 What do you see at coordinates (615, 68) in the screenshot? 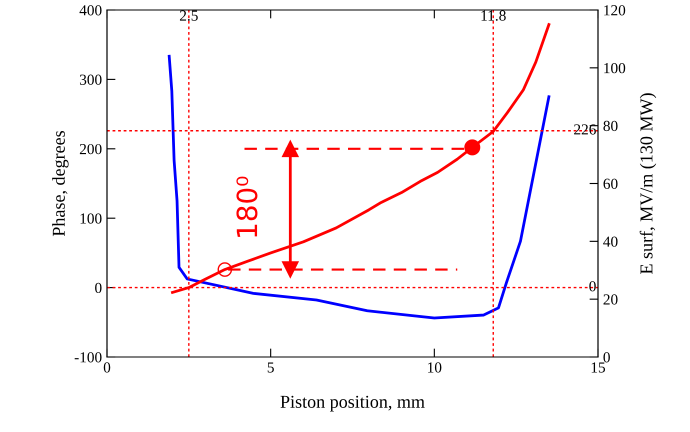
I see `y2-tick-label: 100` at bounding box center [615, 68].